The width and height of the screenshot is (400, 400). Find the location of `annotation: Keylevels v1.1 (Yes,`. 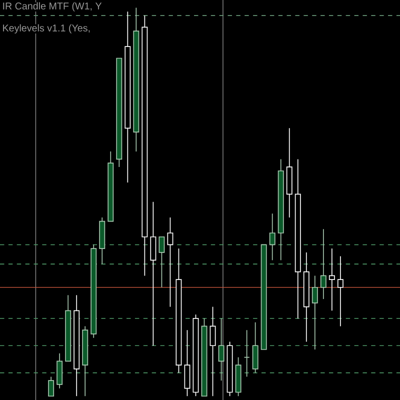

annotation: Keylevels v1.1 (Yes, is located at coordinates (46, 29).